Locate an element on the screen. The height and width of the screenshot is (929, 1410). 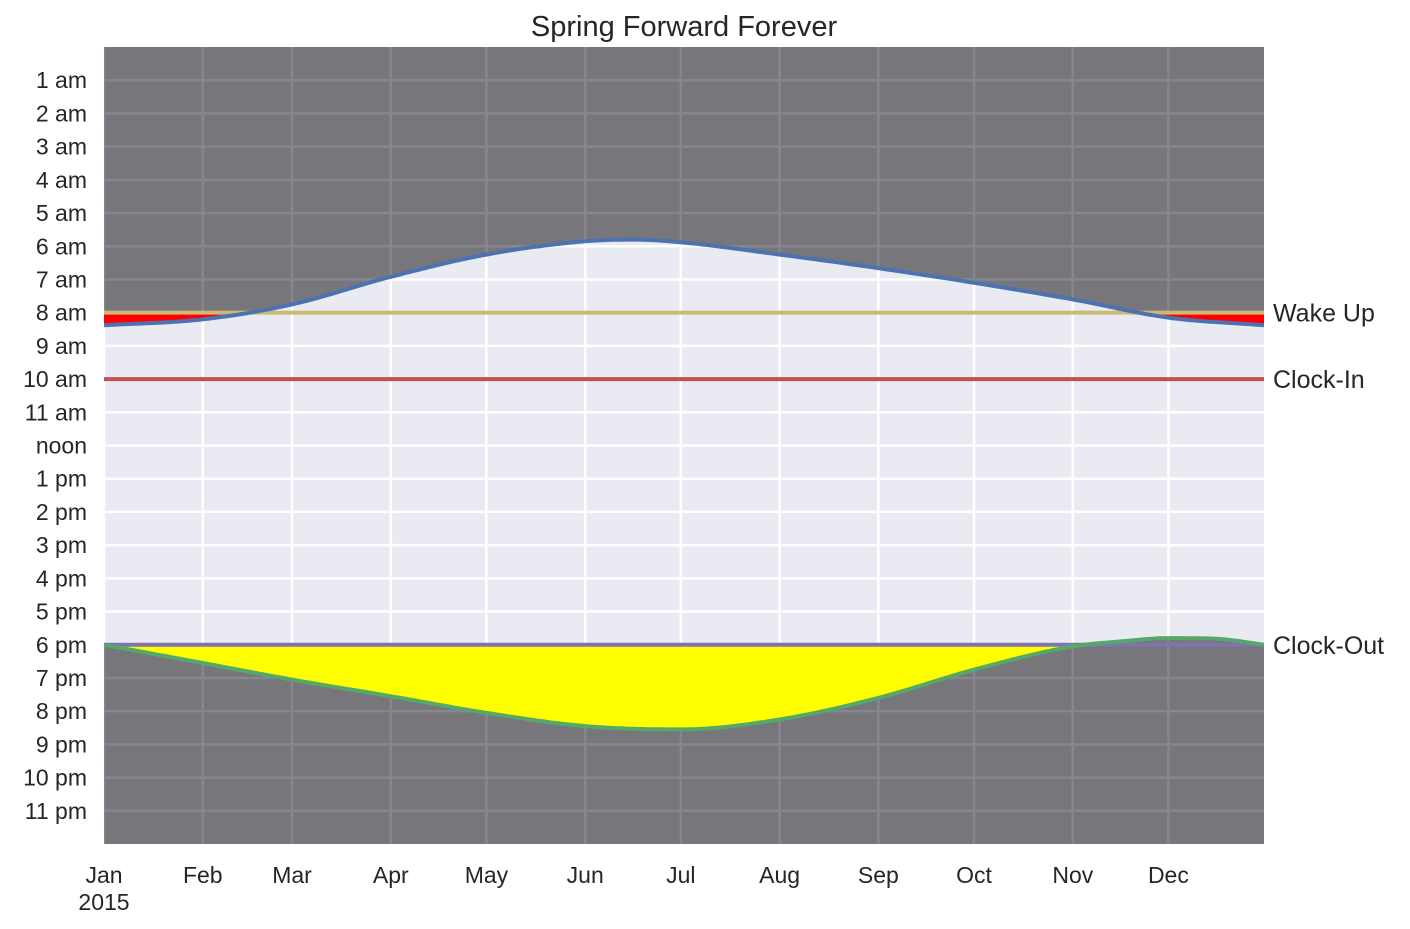
y-tick-label: 2 am is located at coordinates (61, 113).